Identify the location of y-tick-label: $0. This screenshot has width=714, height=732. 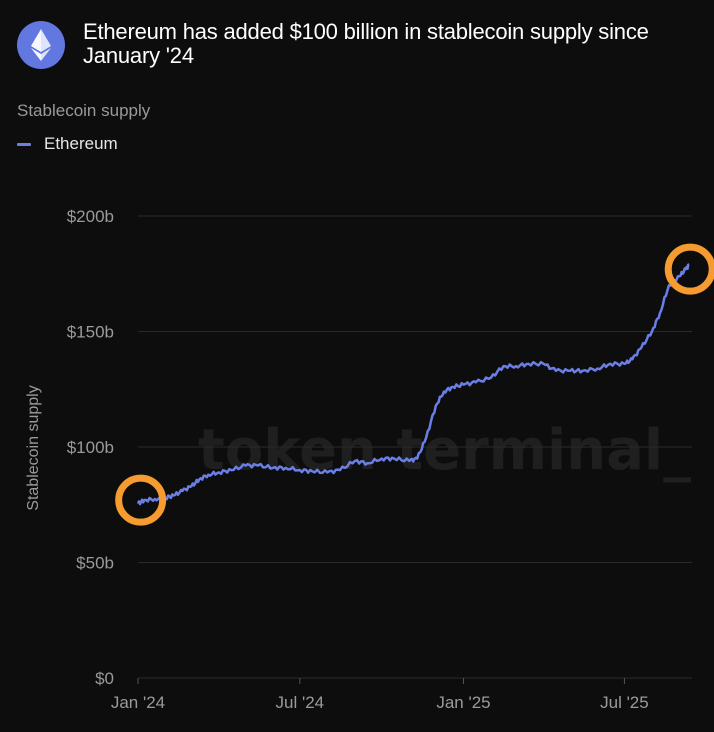
(104, 678).